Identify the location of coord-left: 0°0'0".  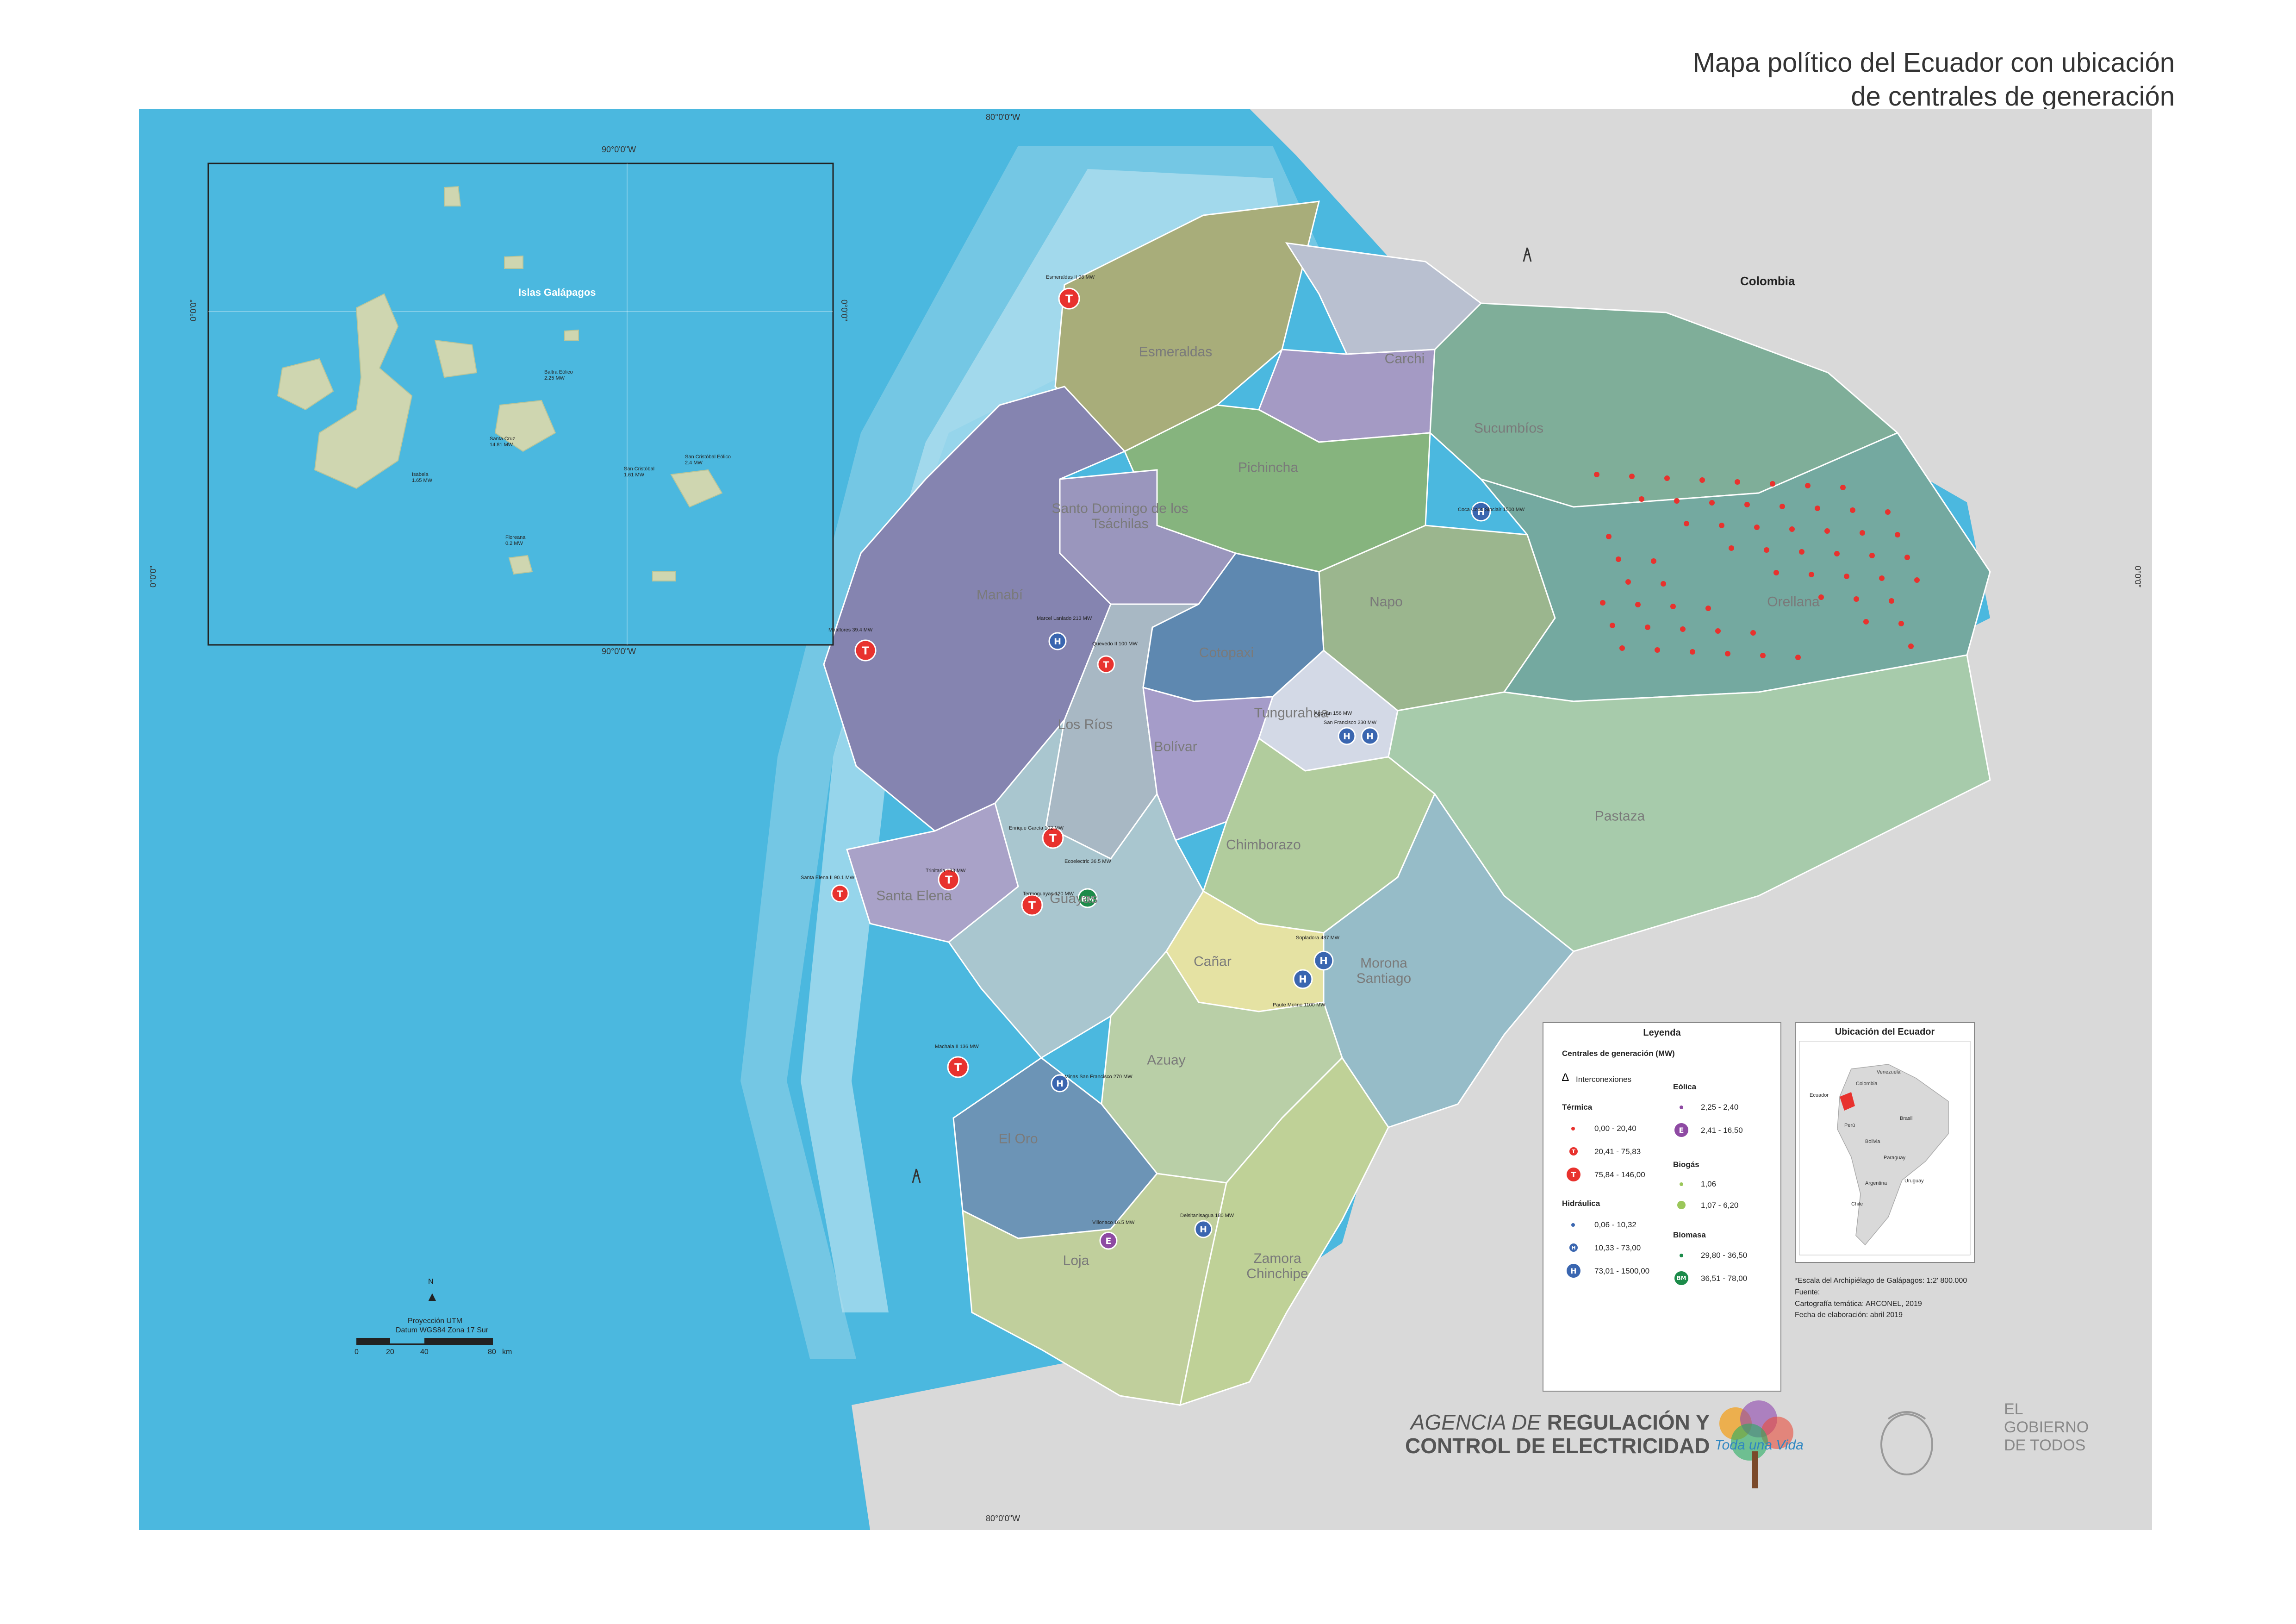
(153, 576).